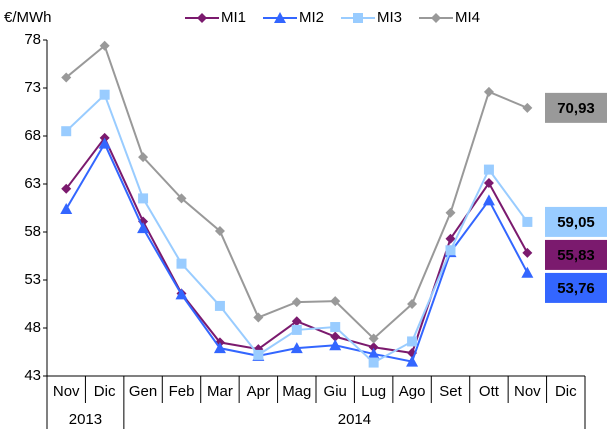 The height and width of the screenshot is (429, 609). What do you see at coordinates (233, 17) in the screenshot?
I see `legend-label: MI1` at bounding box center [233, 17].